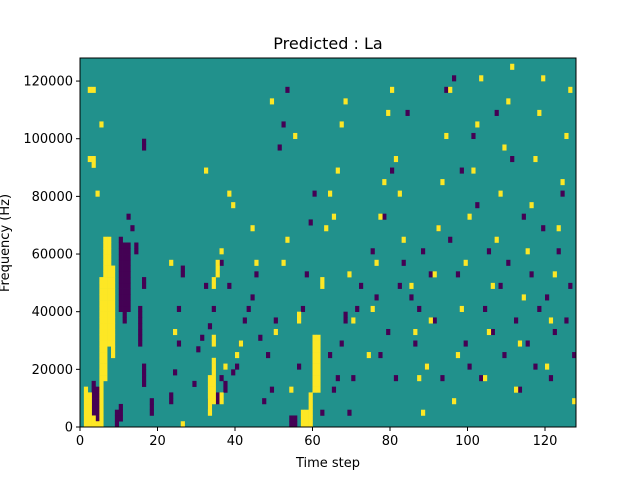  What do you see at coordinates (48, 139) in the screenshot?
I see `y-tick-label: 100000` at bounding box center [48, 139].